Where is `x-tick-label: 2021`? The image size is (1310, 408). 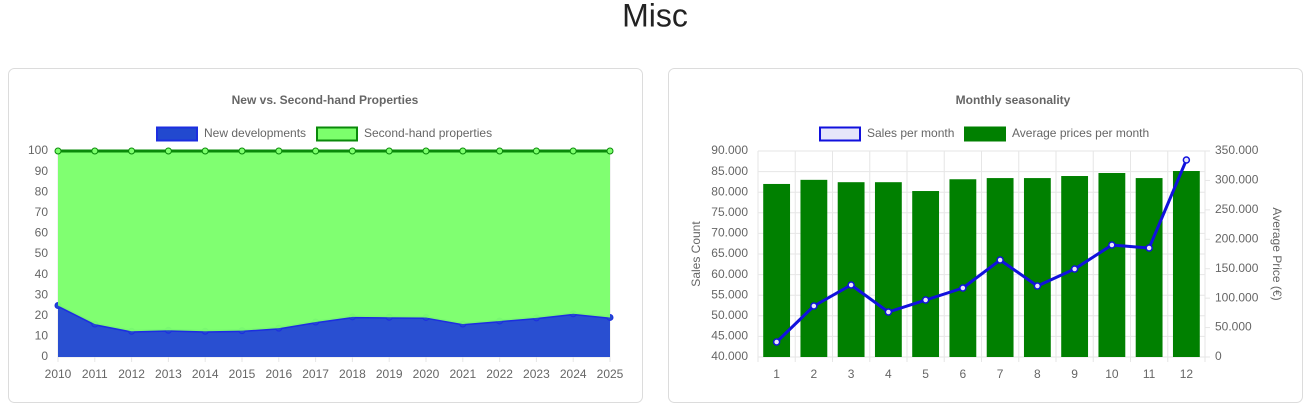
x-tick-label: 2021 is located at coordinates (462, 374).